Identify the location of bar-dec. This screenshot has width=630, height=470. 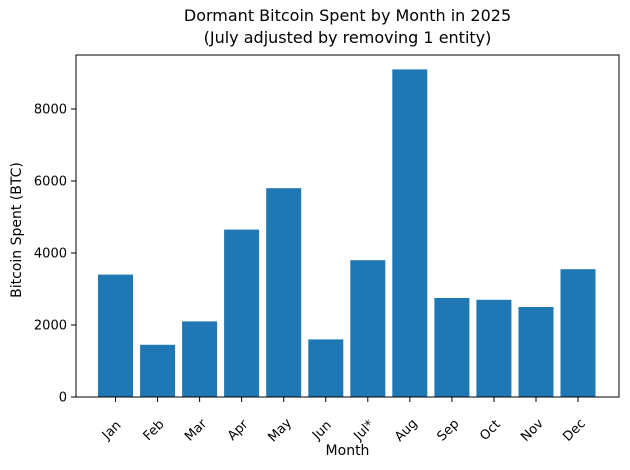
(578, 333).